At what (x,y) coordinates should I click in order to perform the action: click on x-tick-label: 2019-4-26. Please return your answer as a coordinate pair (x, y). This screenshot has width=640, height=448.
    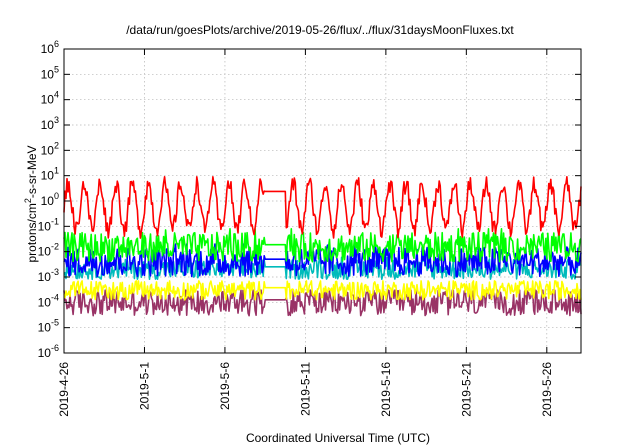
    Looking at the image, I should click on (64, 389).